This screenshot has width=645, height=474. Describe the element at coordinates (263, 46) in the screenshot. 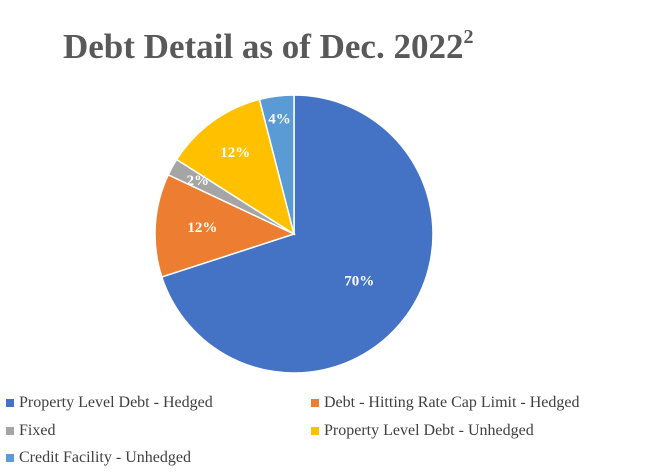

I see `chart-title-text: Debt Detail as of Dec. 2022` at that location.